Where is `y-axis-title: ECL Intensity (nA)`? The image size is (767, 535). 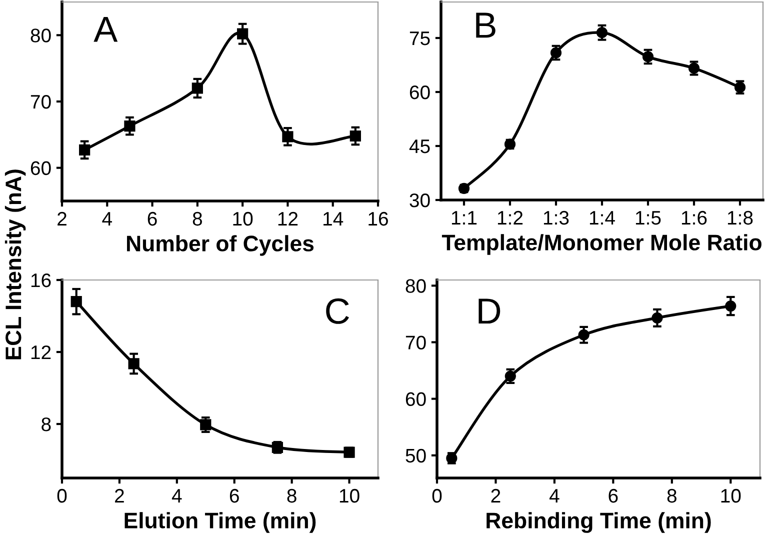
y-axis-title: ECL Intensity (nA) is located at coordinates (15, 265).